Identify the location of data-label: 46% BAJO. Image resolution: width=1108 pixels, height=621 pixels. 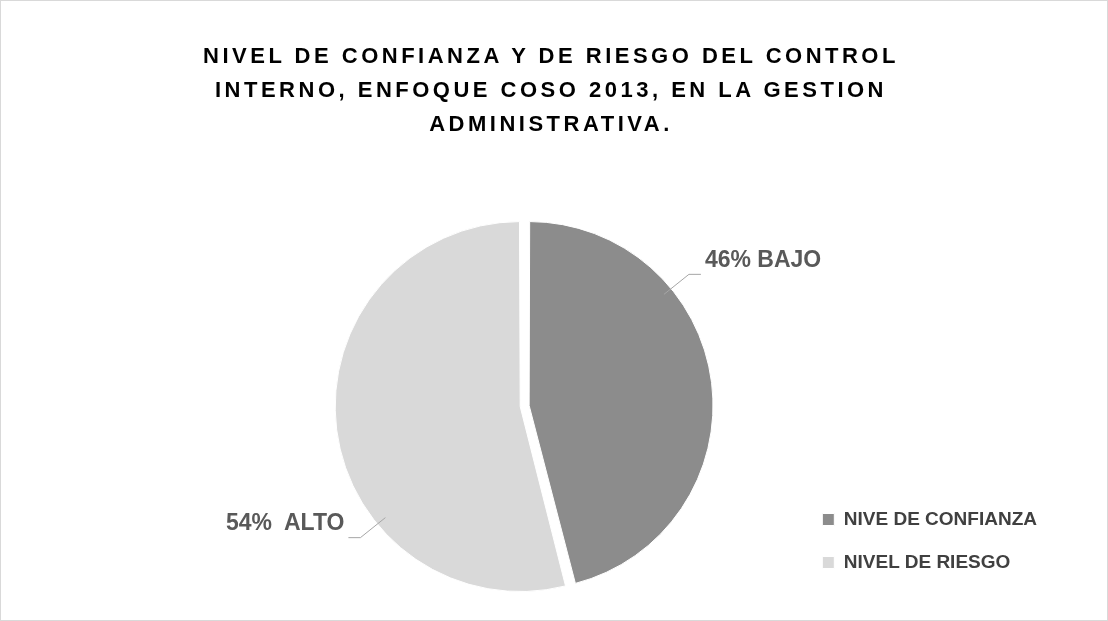
(763, 258).